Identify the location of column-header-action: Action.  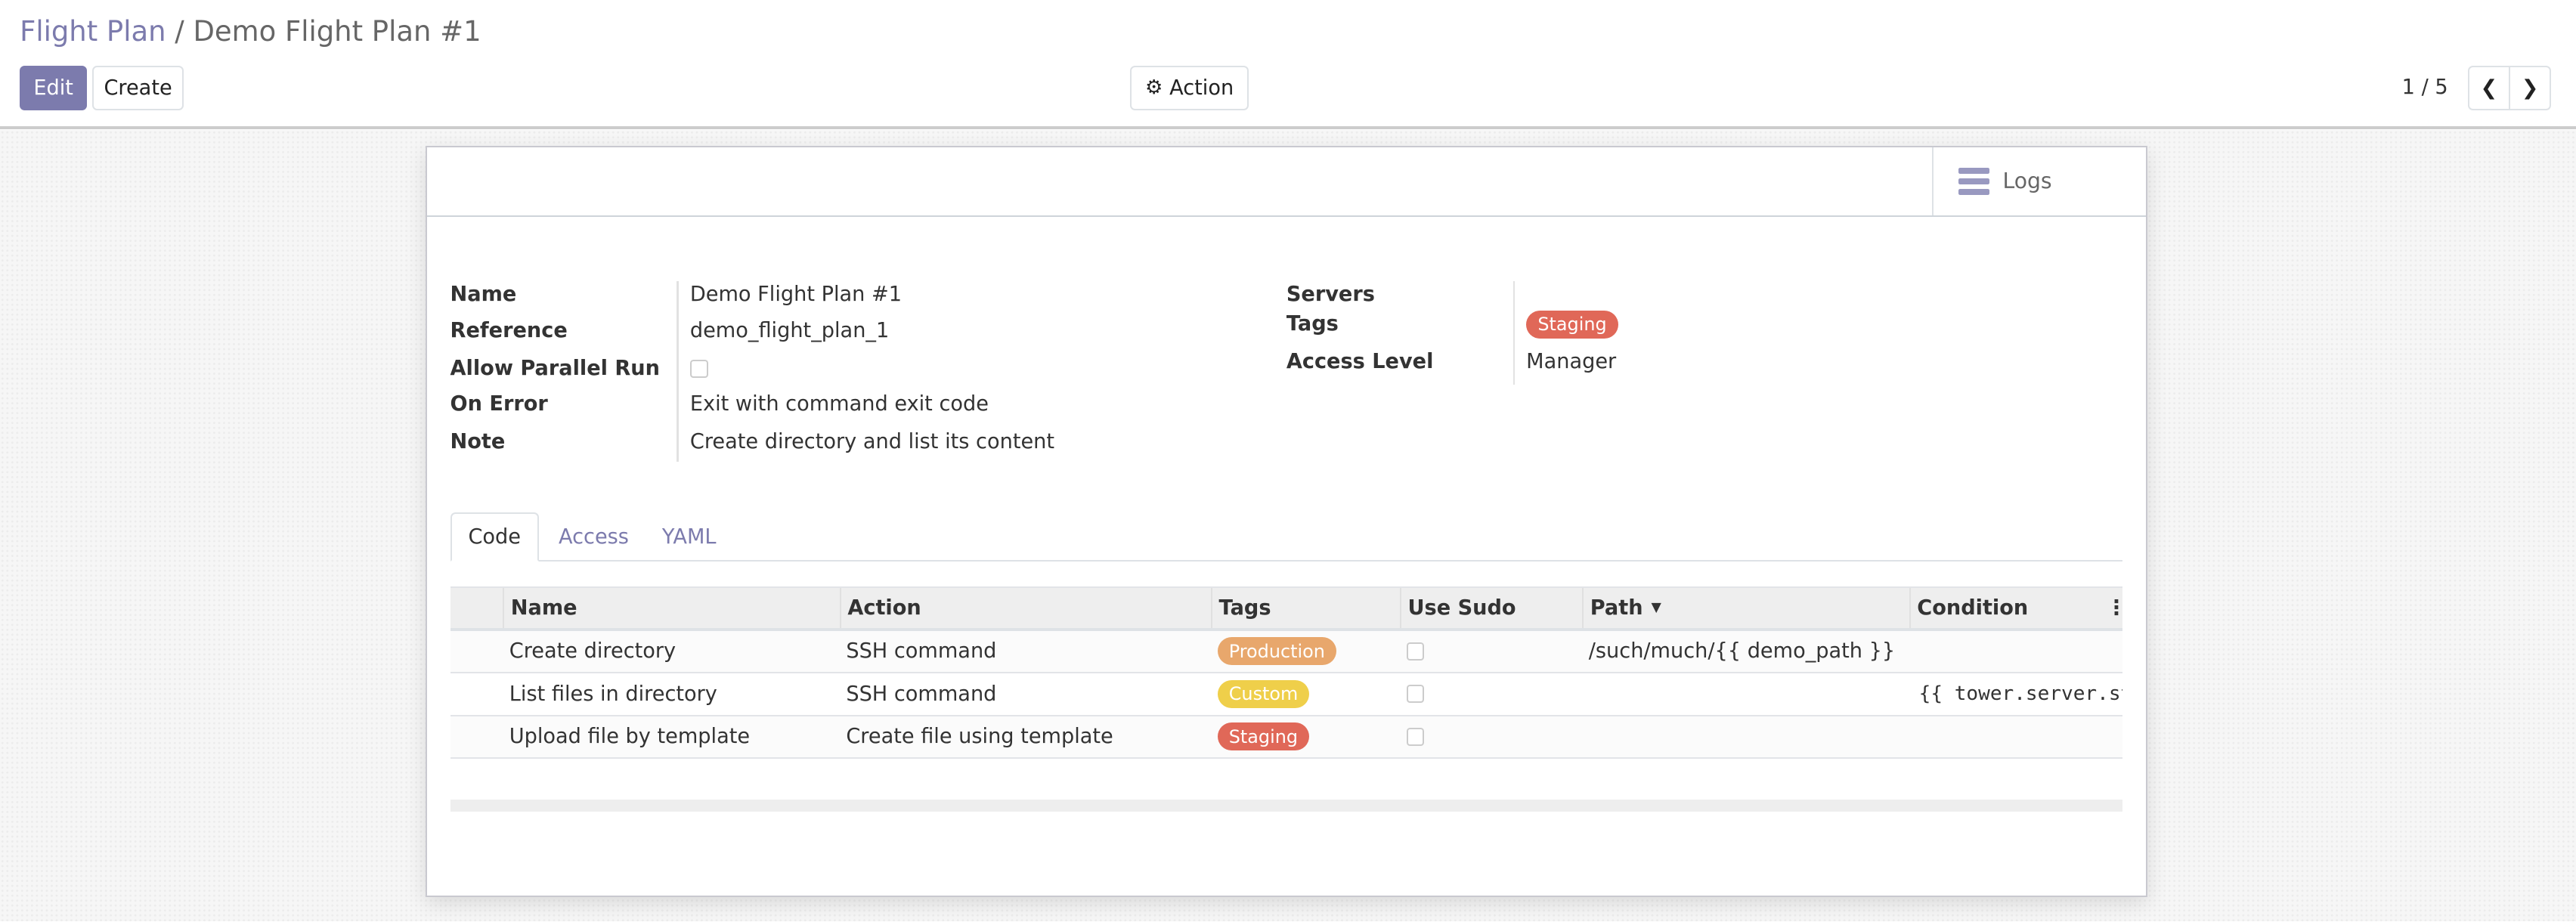
(1025, 607).